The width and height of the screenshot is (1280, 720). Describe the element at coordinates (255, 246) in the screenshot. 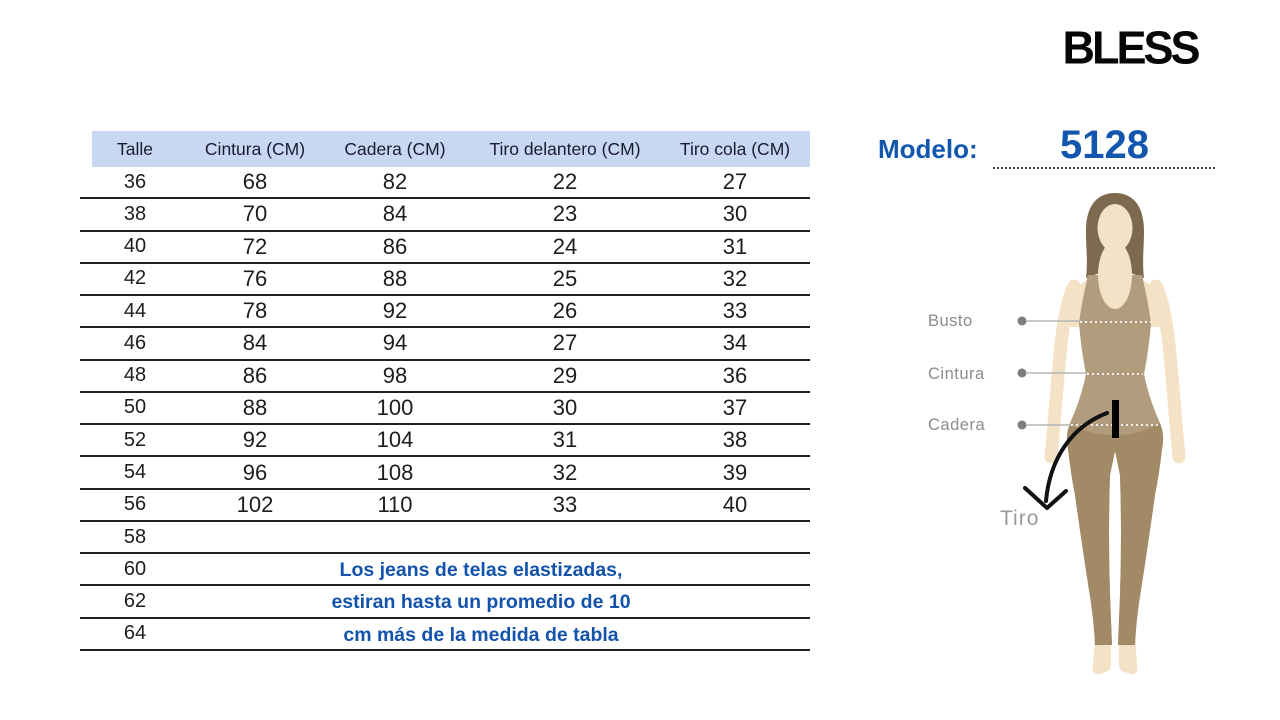

I see `table-cell: 72` at that location.